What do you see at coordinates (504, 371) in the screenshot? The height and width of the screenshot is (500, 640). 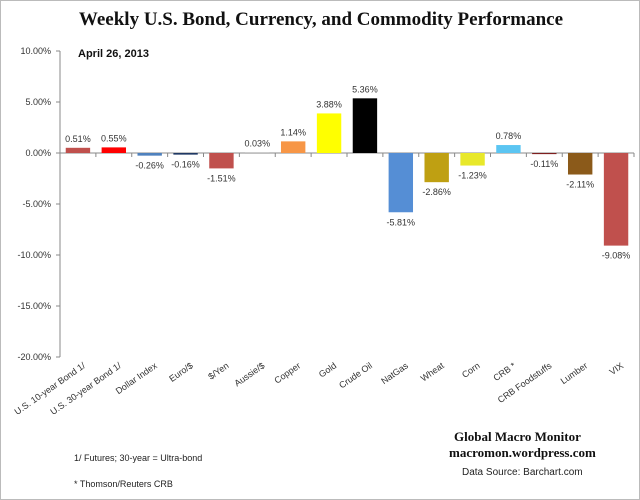 I see `x-tick-label: CRB *` at bounding box center [504, 371].